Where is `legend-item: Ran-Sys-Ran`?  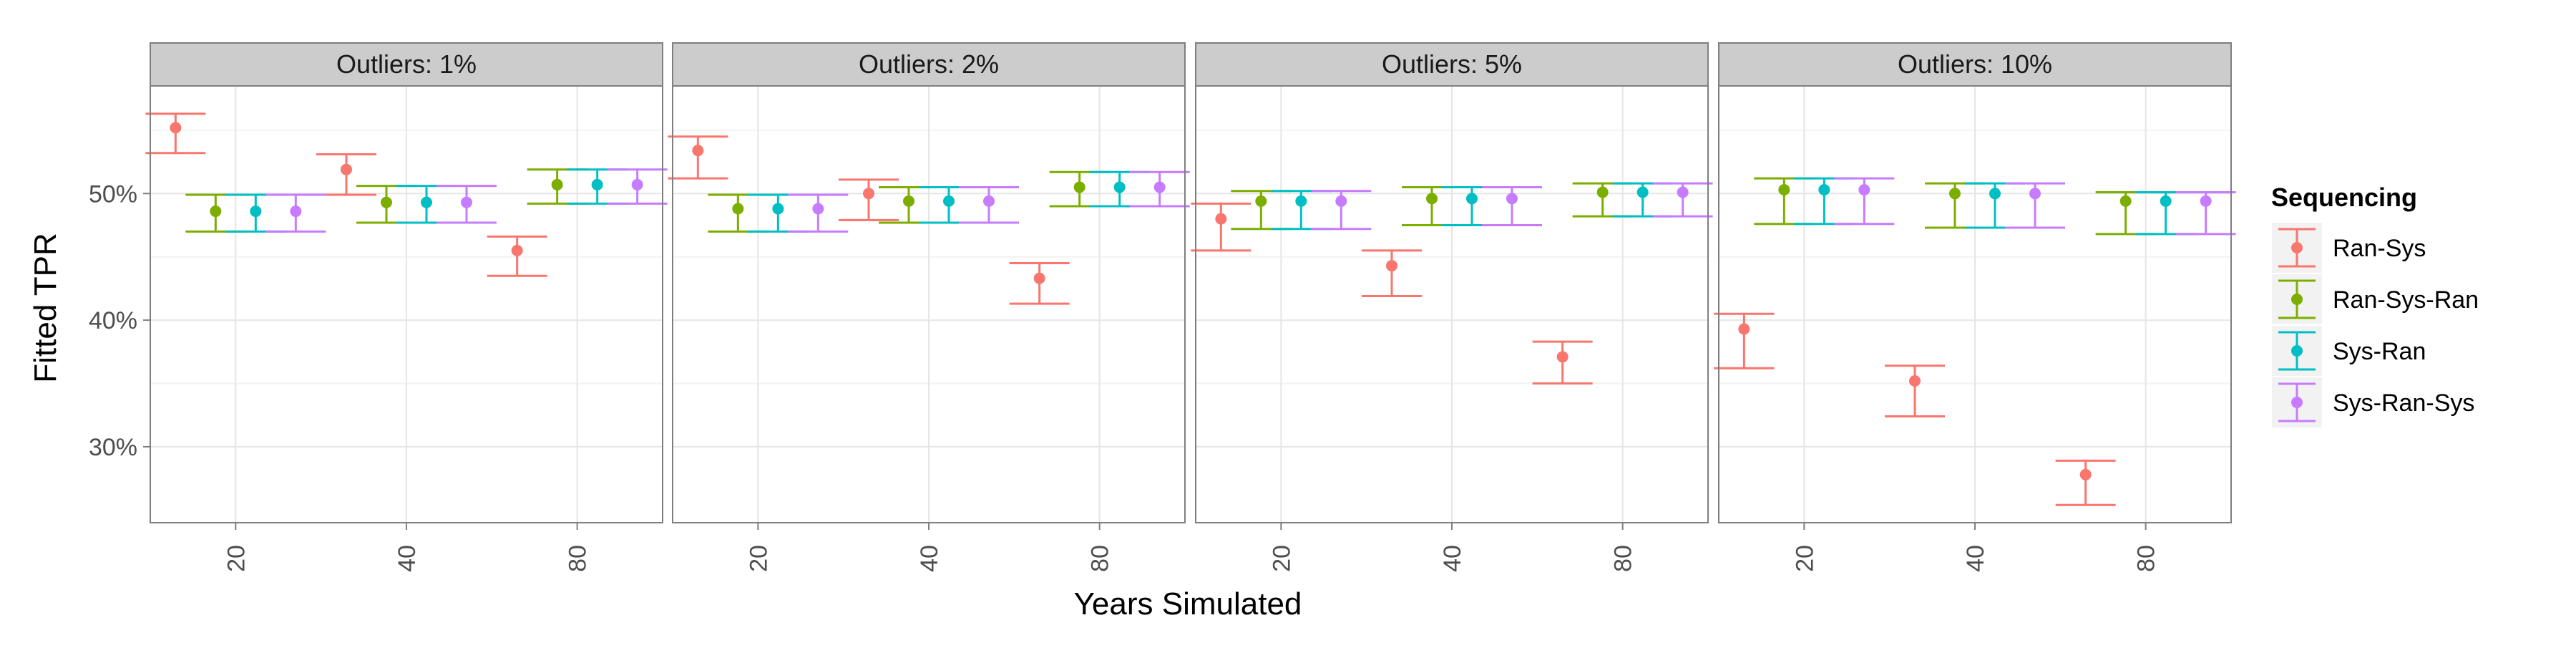
legend-item: Ran-Sys-Ran is located at coordinates (2374, 300).